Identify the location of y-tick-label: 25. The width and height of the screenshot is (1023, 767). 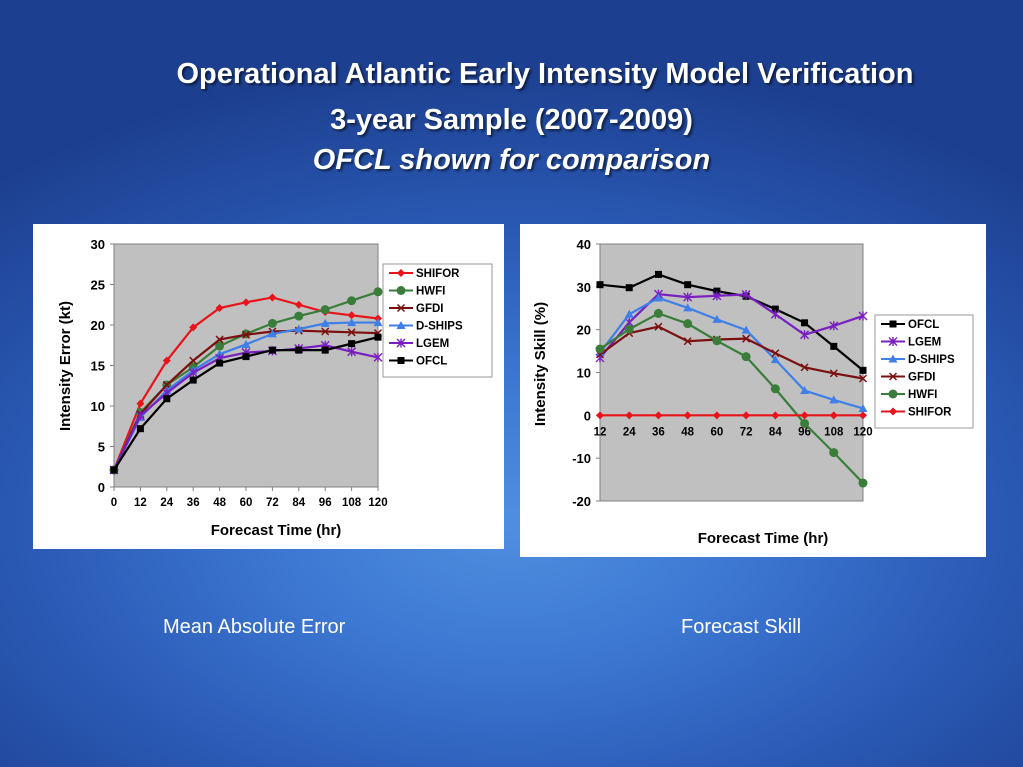
(98, 285).